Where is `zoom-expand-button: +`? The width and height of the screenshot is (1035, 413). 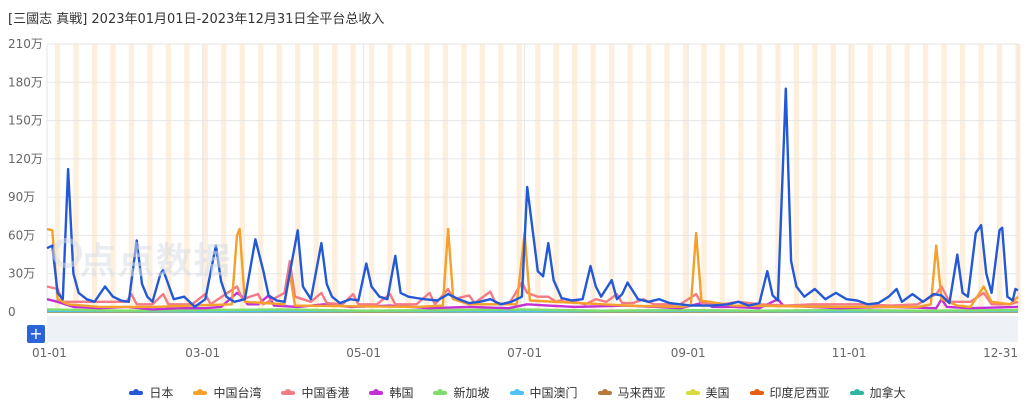 zoom-expand-button: + is located at coordinates (36, 334).